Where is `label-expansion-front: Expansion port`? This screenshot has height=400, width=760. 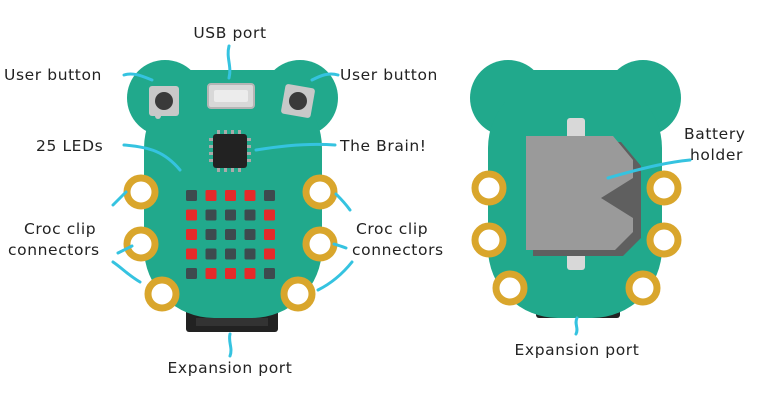 label-expansion-front: Expansion port is located at coordinates (230, 368).